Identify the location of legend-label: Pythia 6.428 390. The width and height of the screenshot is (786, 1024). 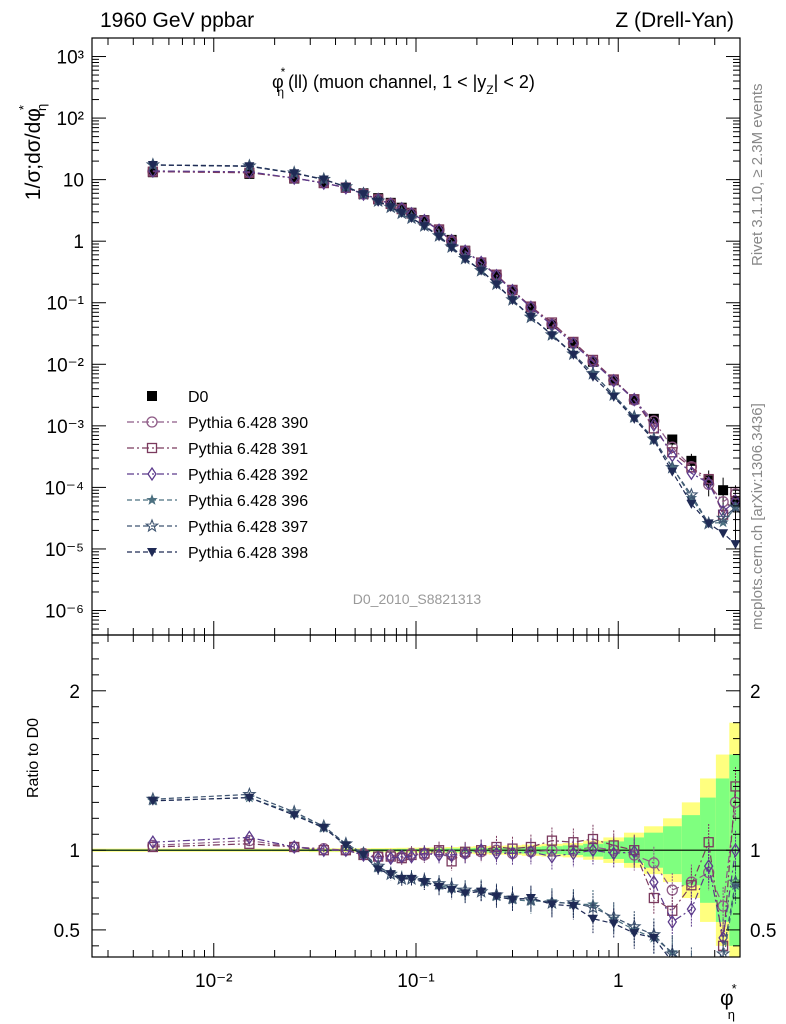
(248, 423).